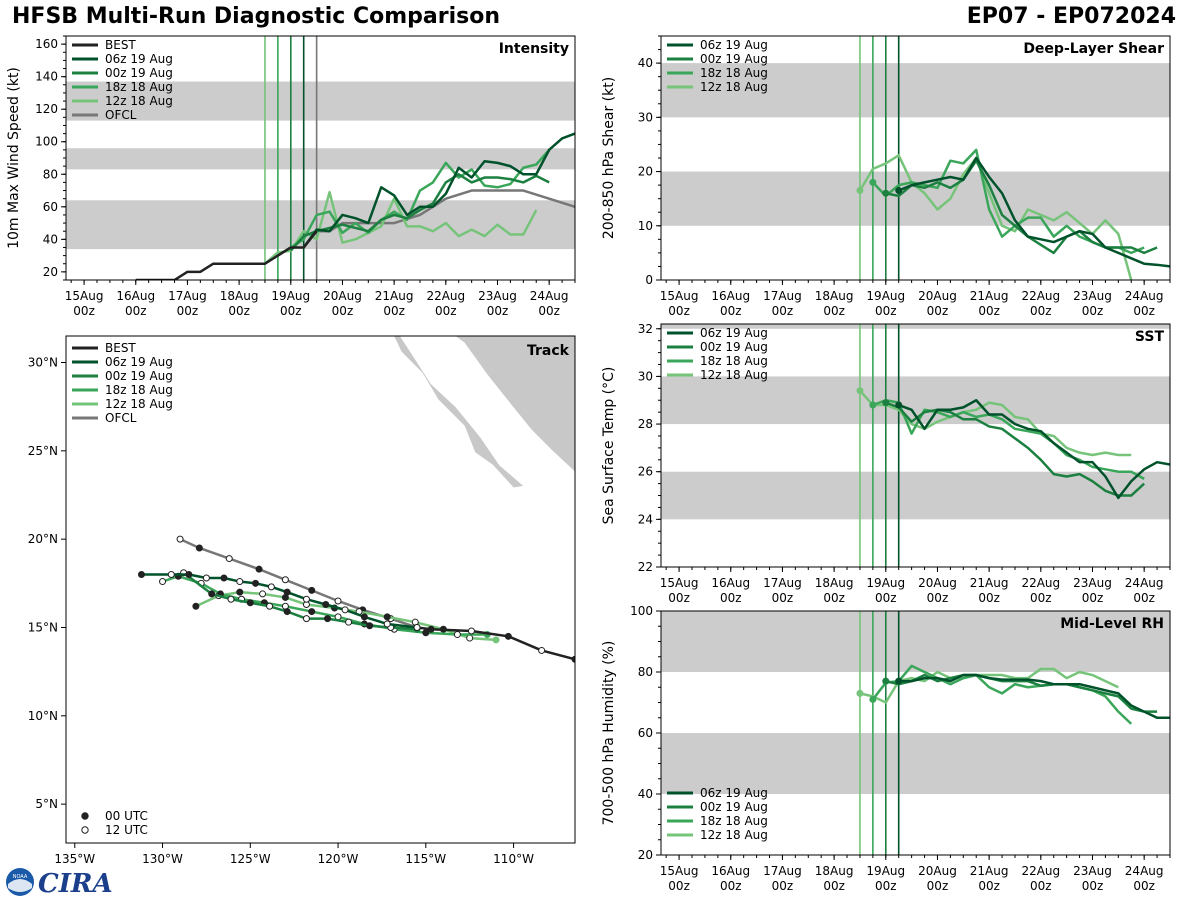 The height and width of the screenshot is (900, 1200). Describe the element at coordinates (414, 203) in the screenshot. I see `series-18z-18-aug` at that location.